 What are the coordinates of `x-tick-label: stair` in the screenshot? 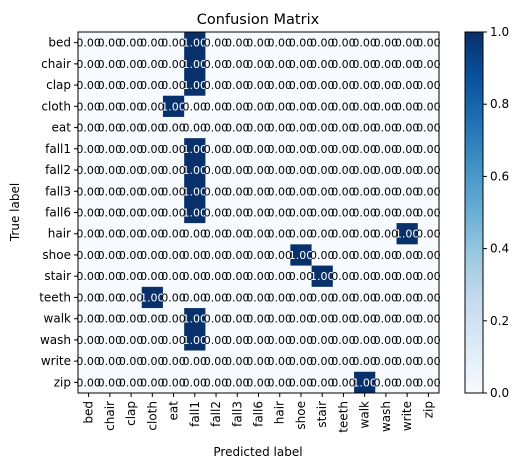 It's located at (322, 414).